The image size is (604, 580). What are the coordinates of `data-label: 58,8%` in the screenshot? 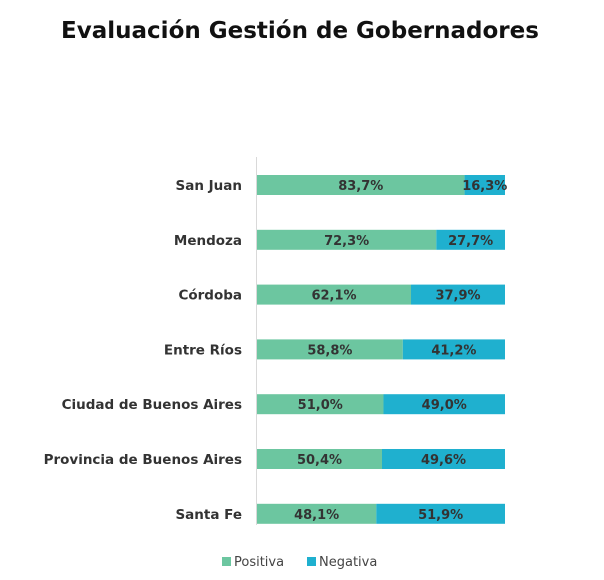 It's located at (329, 350).